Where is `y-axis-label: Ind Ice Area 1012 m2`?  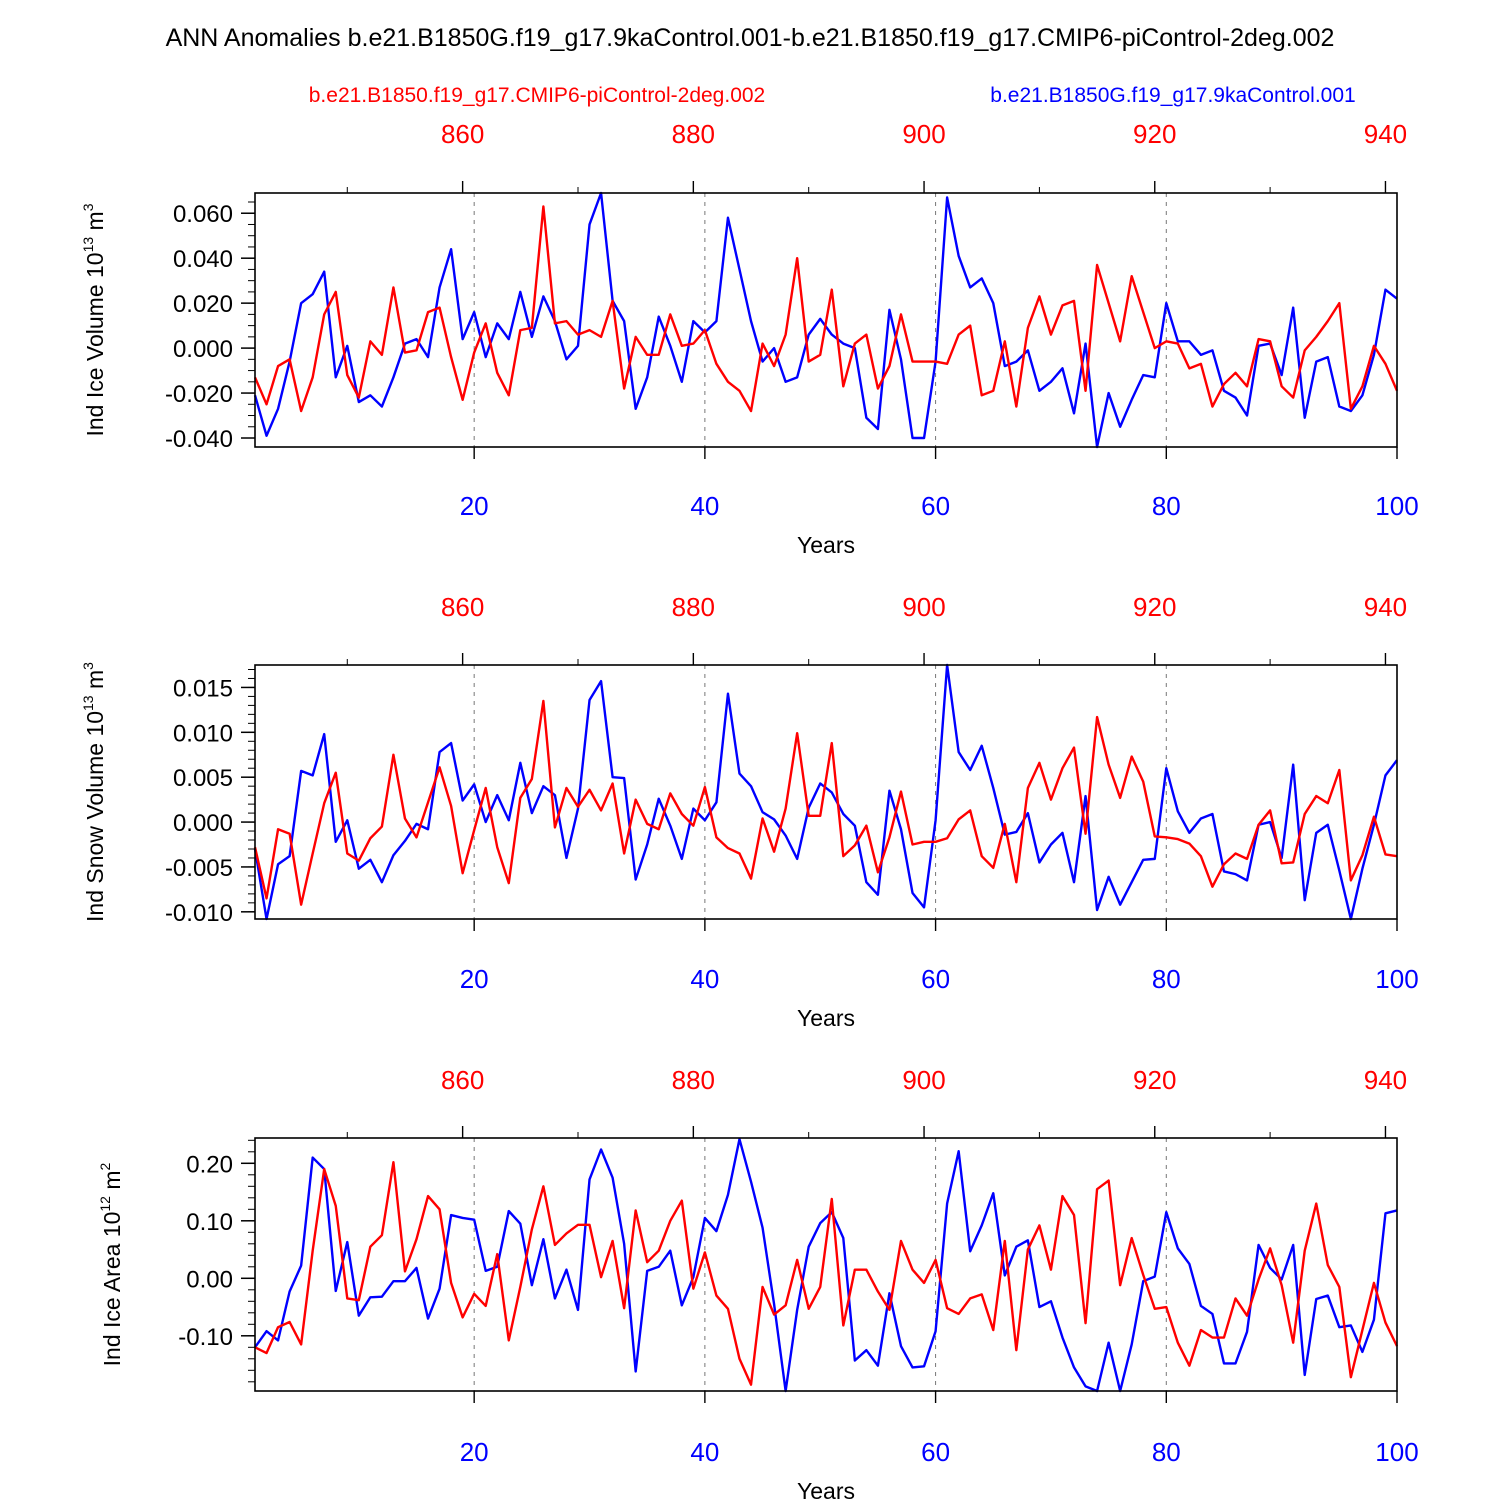 y-axis-label: Ind Ice Area 1012 m2 is located at coordinates (111, 1264).